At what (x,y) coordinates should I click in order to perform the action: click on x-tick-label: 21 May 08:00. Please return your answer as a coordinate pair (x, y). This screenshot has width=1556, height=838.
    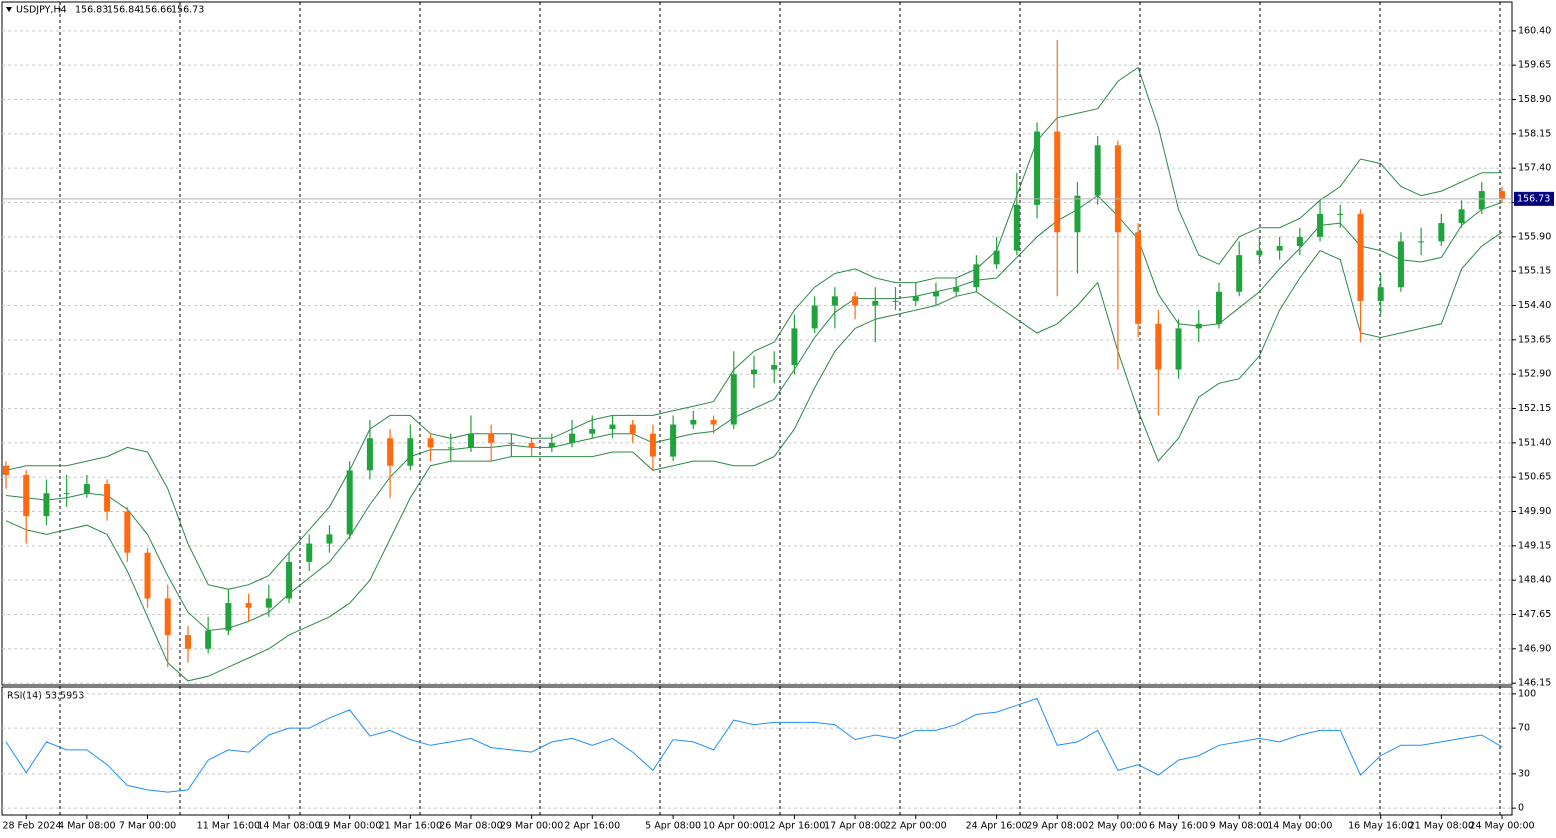
    Looking at the image, I should click on (1441, 826).